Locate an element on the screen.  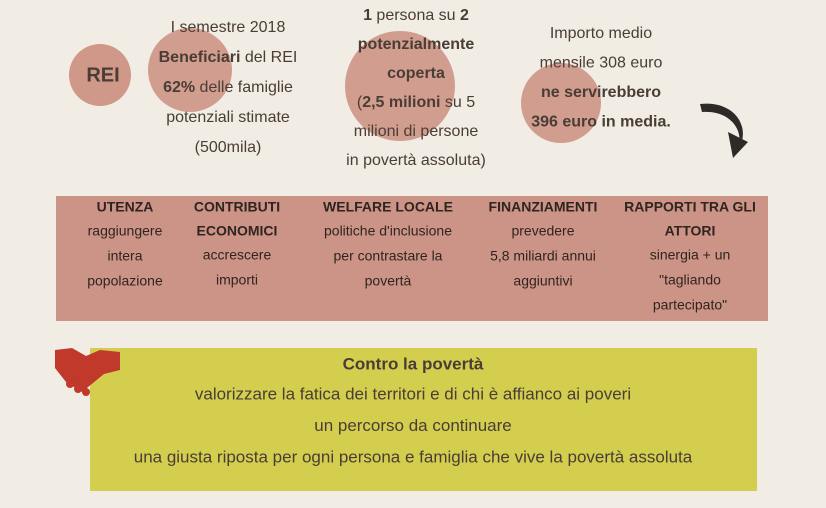
handshake-icon is located at coordinates (87, 372).